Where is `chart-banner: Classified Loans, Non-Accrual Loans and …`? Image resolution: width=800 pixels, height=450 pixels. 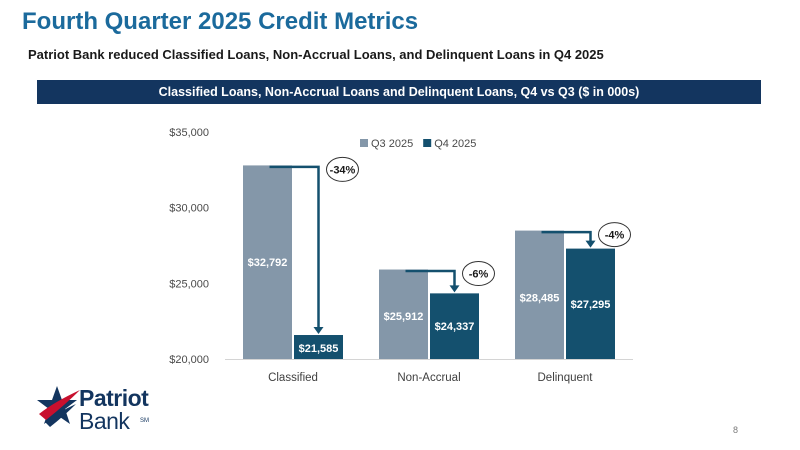 chart-banner: Classified Loans, Non-Accrual Loans and … is located at coordinates (399, 92).